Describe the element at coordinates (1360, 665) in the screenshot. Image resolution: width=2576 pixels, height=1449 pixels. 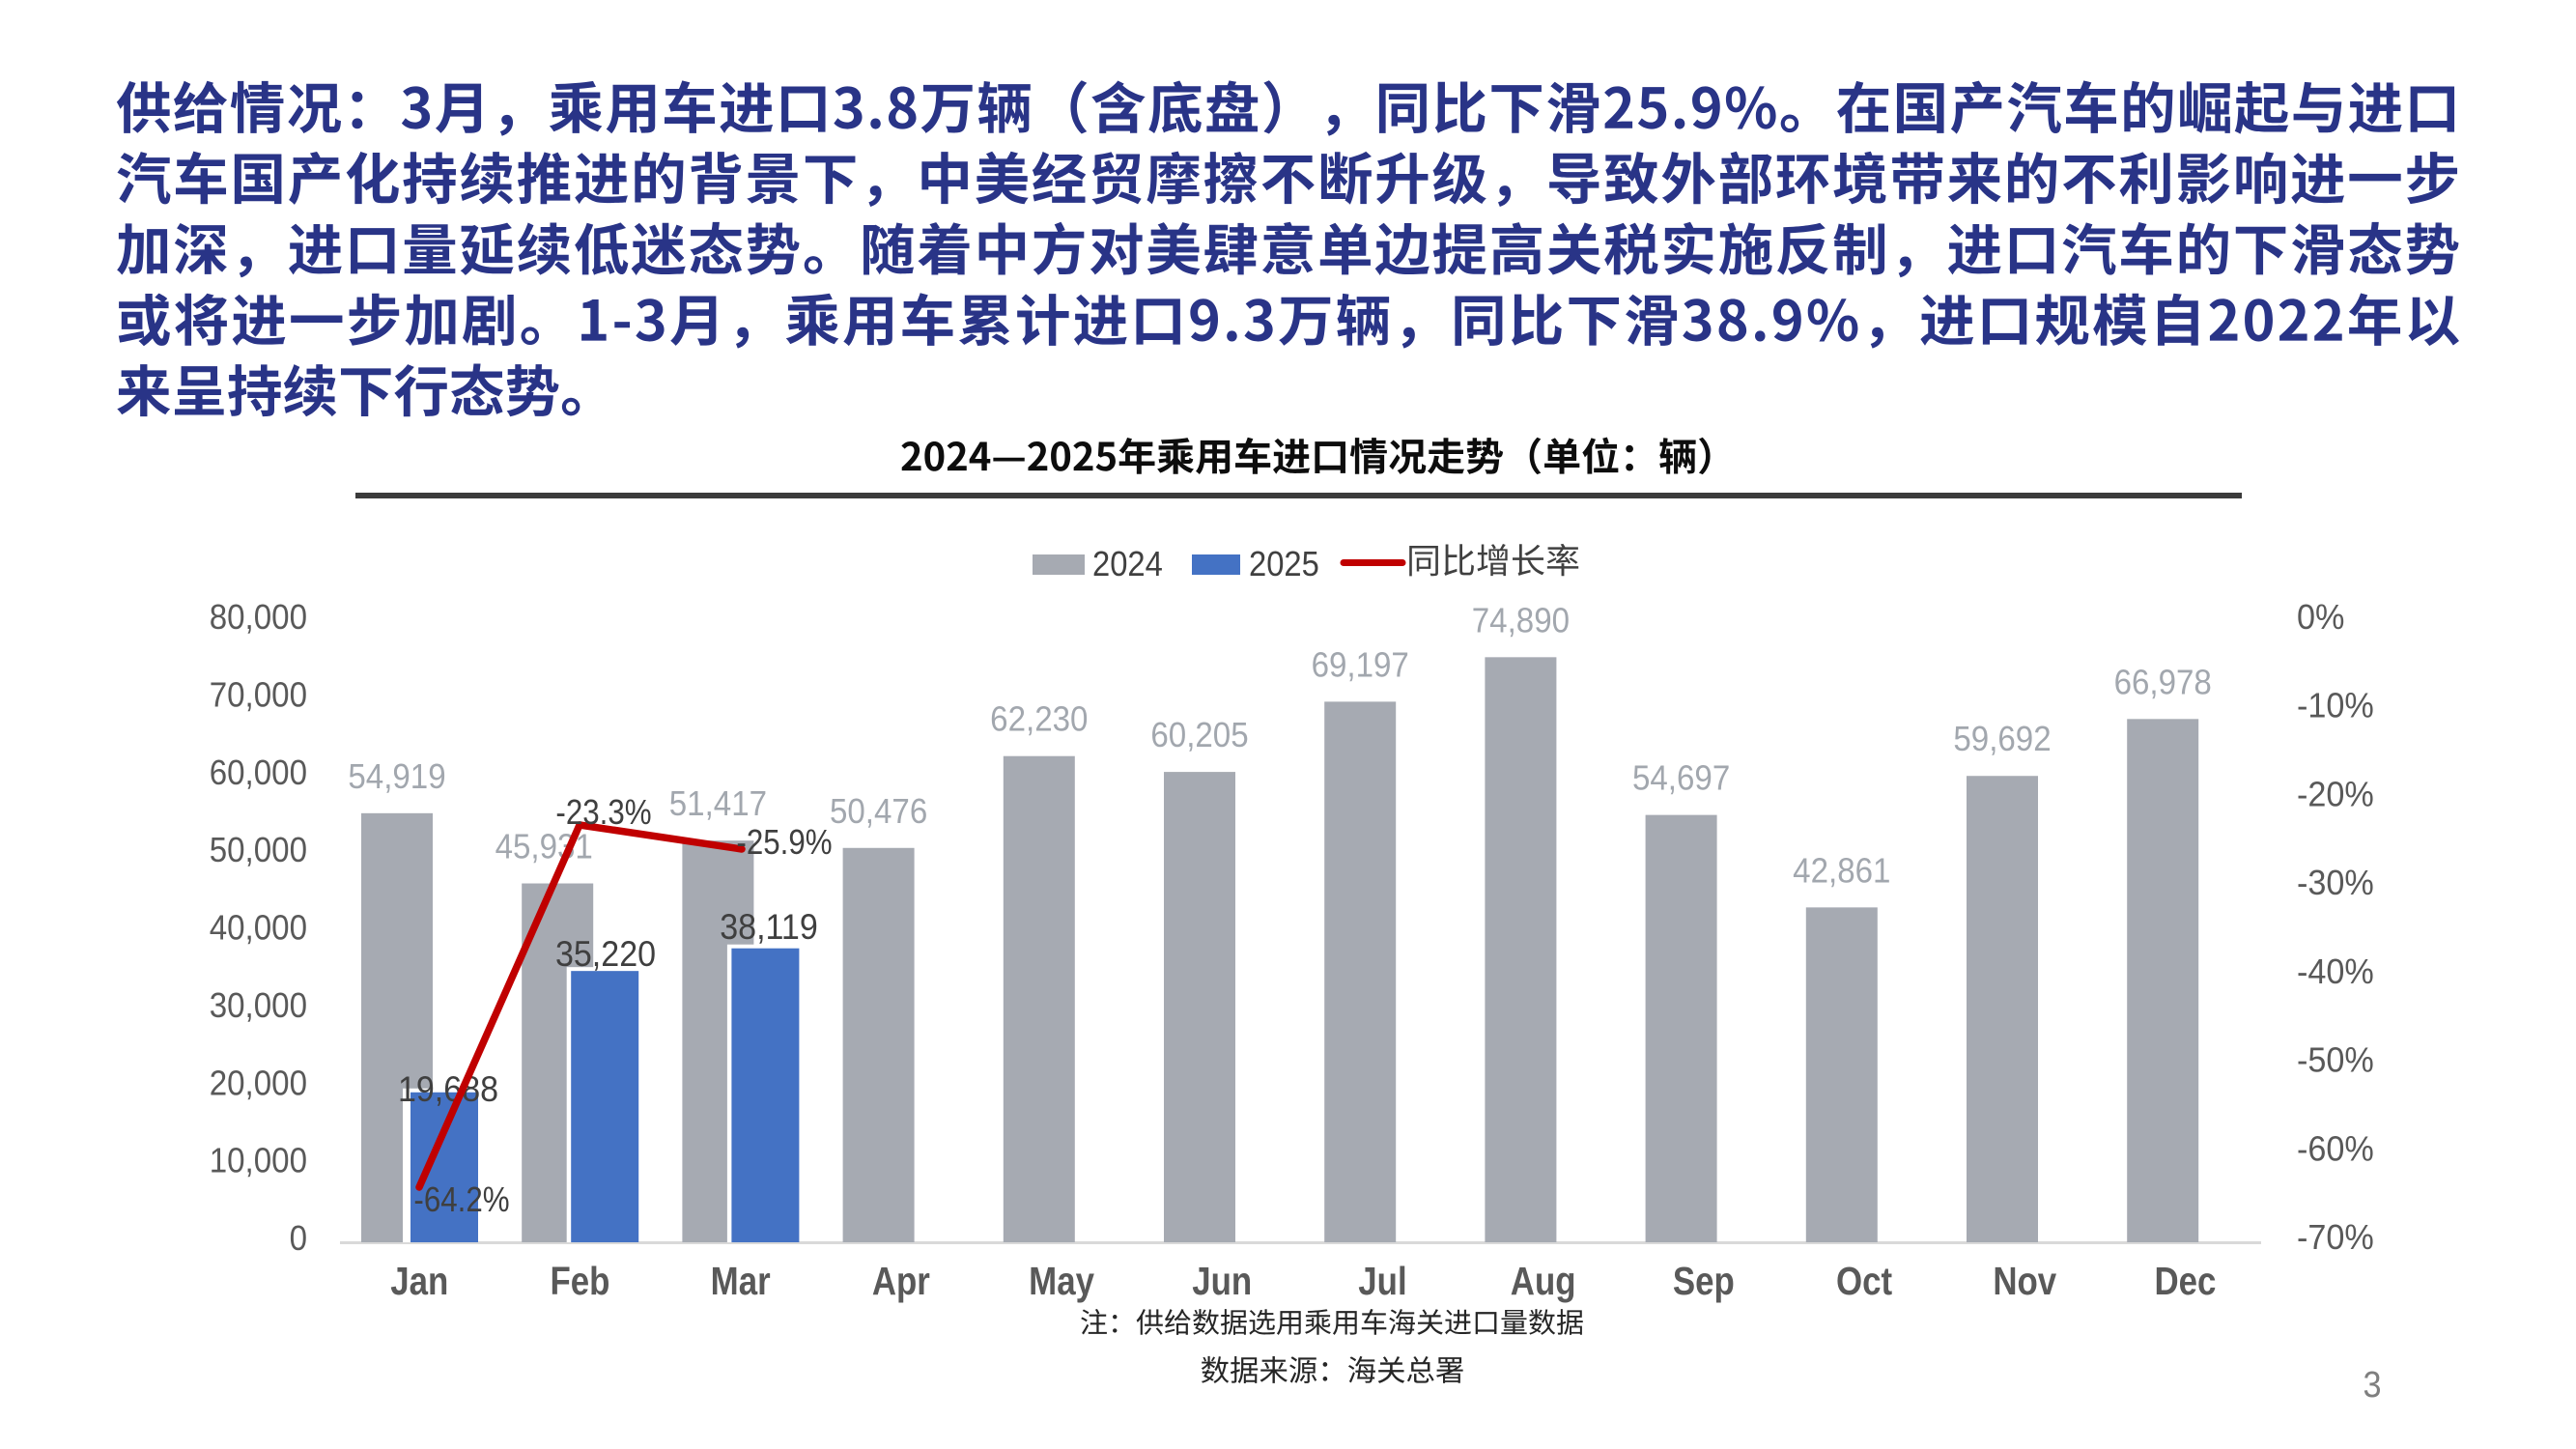
I see `svg-text: 69,197` at that location.